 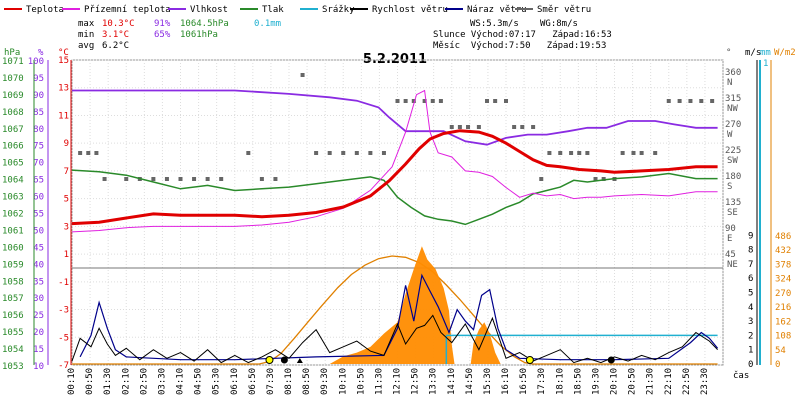 I want to click on solar-tick: 216, so click(x=783, y=308).